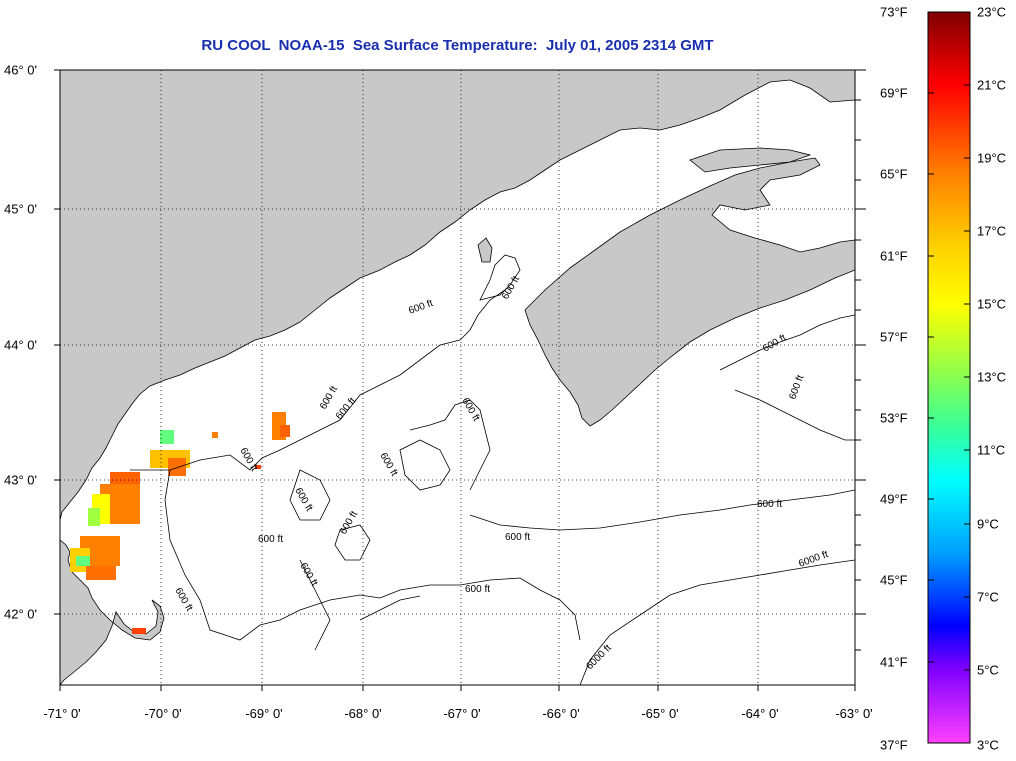 The height and width of the screenshot is (761, 1016). What do you see at coordinates (894, 745) in the screenshot?
I see `colorbar-f-label: 37°F` at bounding box center [894, 745].